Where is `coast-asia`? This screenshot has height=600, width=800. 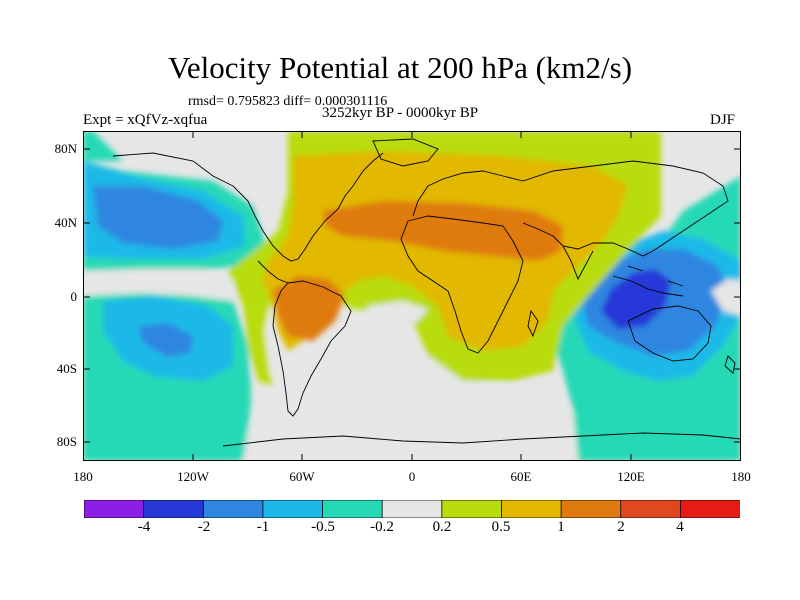
coast-asia is located at coordinates (625, 208).